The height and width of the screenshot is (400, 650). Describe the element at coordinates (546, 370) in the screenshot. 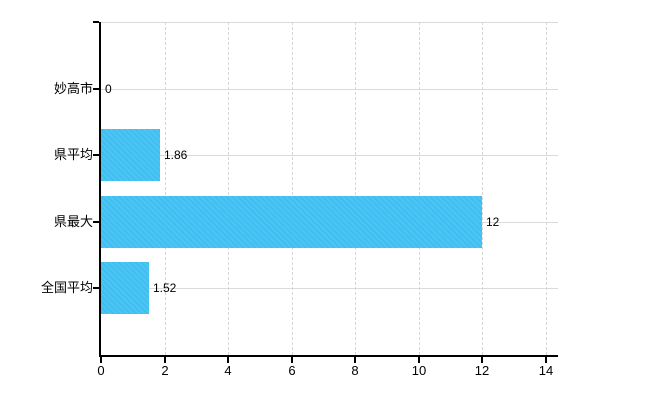

I see `x-axis-tick-label: 14` at that location.